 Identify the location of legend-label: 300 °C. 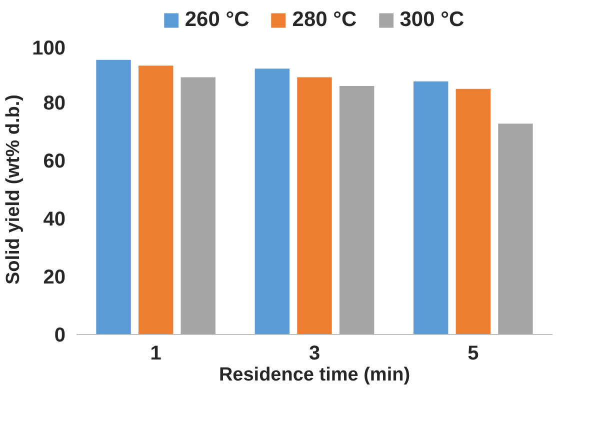
(432, 20).